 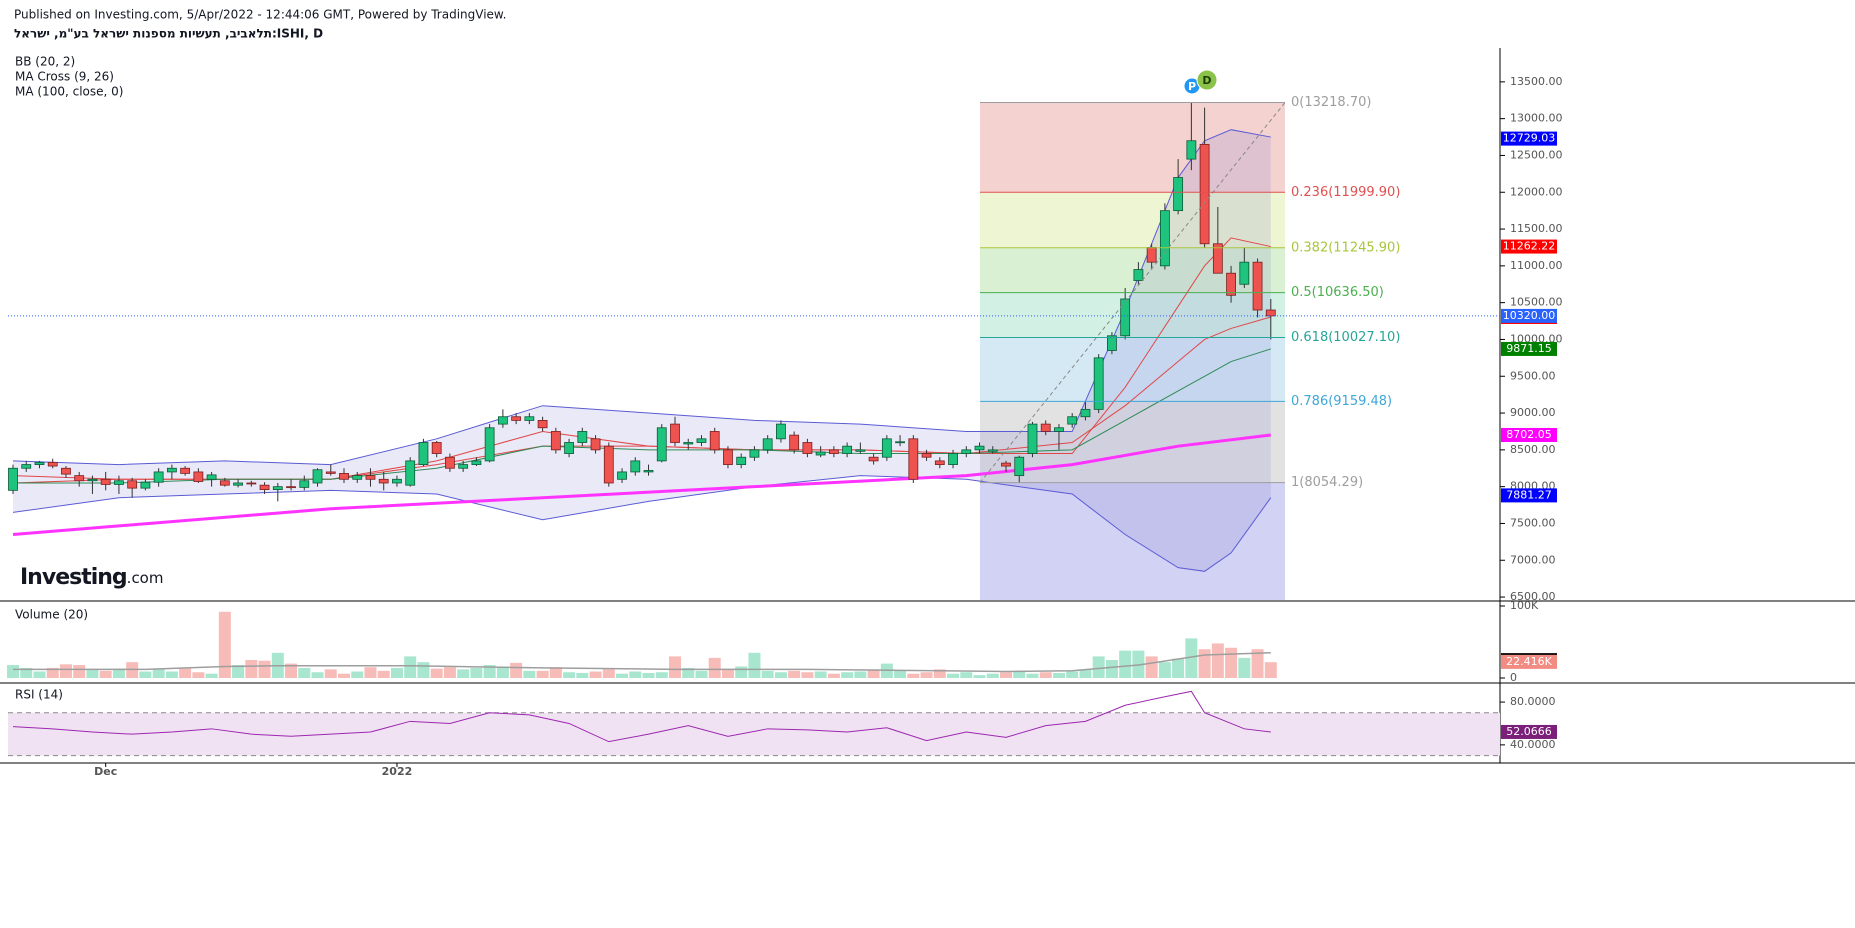 I want to click on y-tick-label: 11000.00, so click(x=1536, y=265).